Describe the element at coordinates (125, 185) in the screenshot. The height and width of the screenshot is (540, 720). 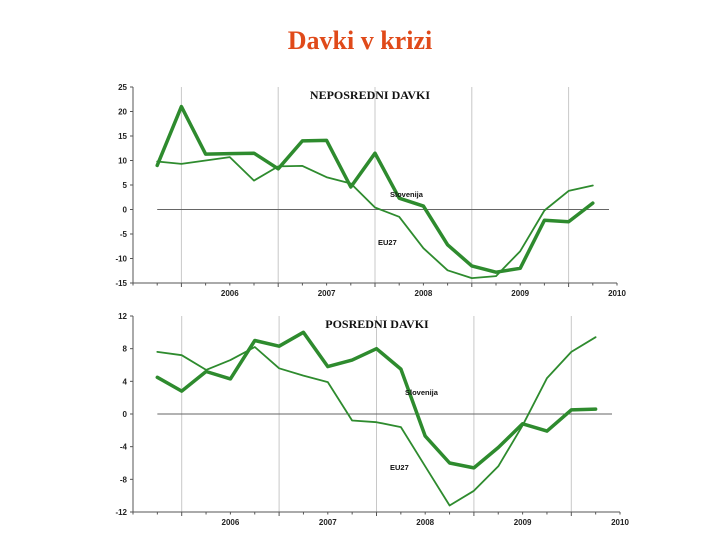
I see `y-tick-label: 5` at that location.